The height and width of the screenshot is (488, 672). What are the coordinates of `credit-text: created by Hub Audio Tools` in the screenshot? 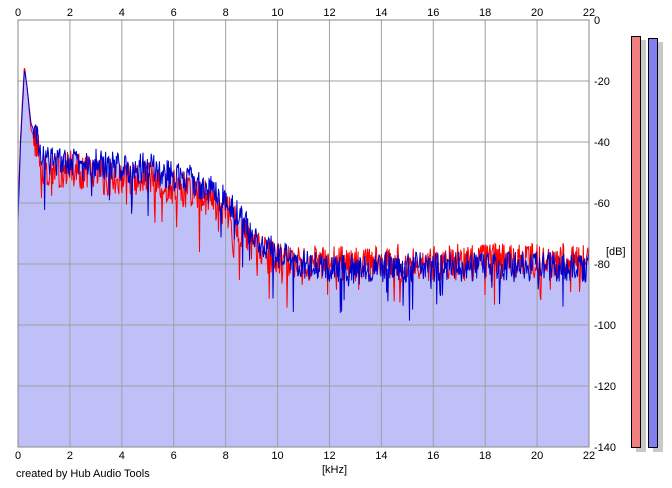 It's located at (83, 474).